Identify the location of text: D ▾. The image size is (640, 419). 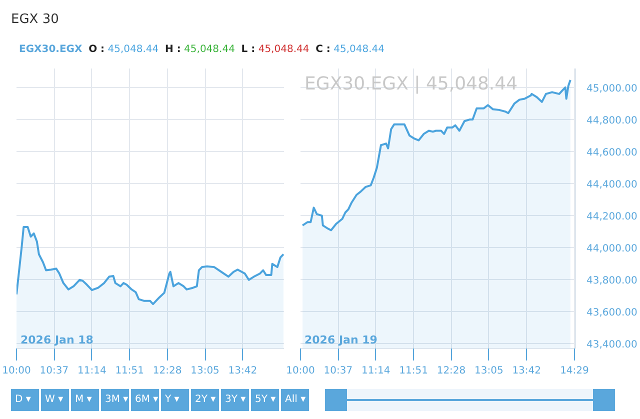
(25, 400).